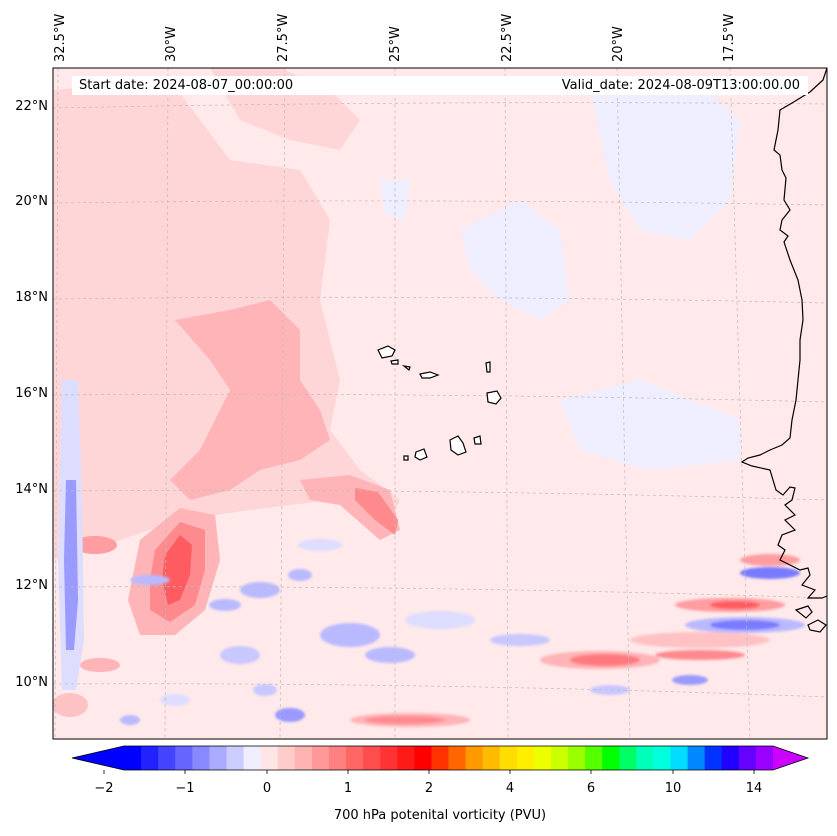 Image resolution: width=837 pixels, height=836 pixels. I want to click on lon-label-32.5W: 32.5°W, so click(60, 37).